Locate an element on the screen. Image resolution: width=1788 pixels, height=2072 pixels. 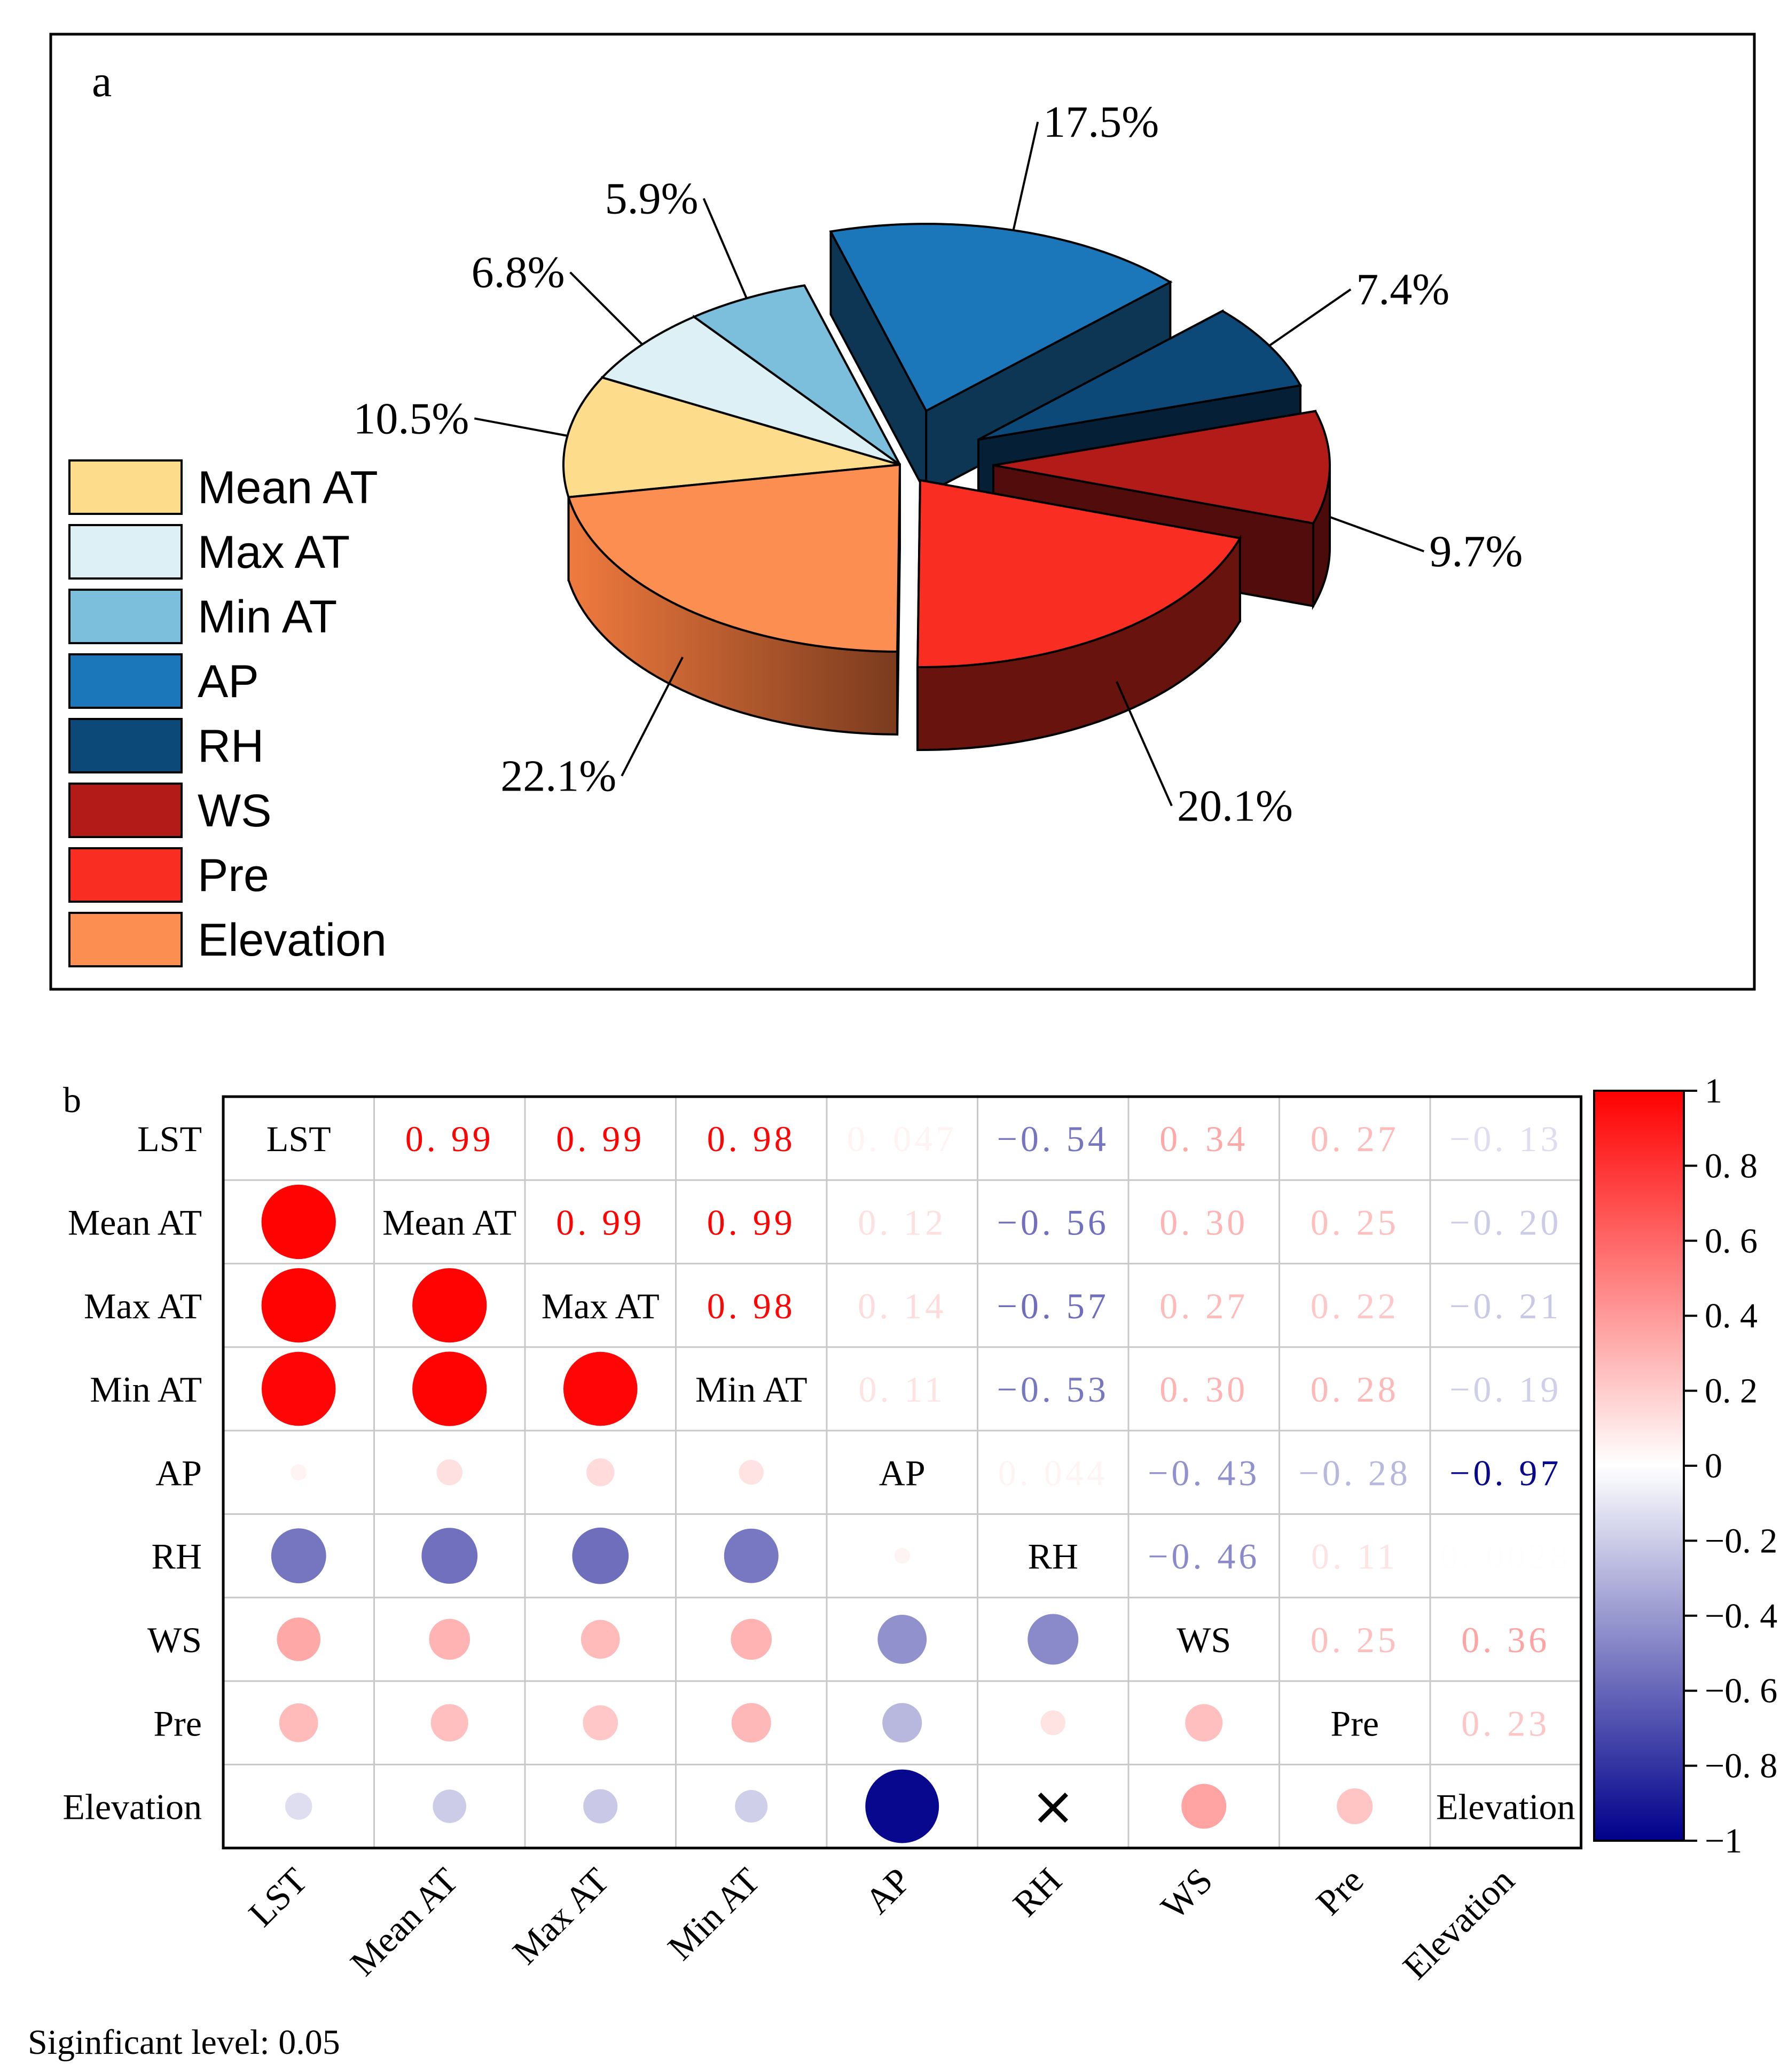
value-mean-at-ws: 0. 30 is located at coordinates (1204, 1222).